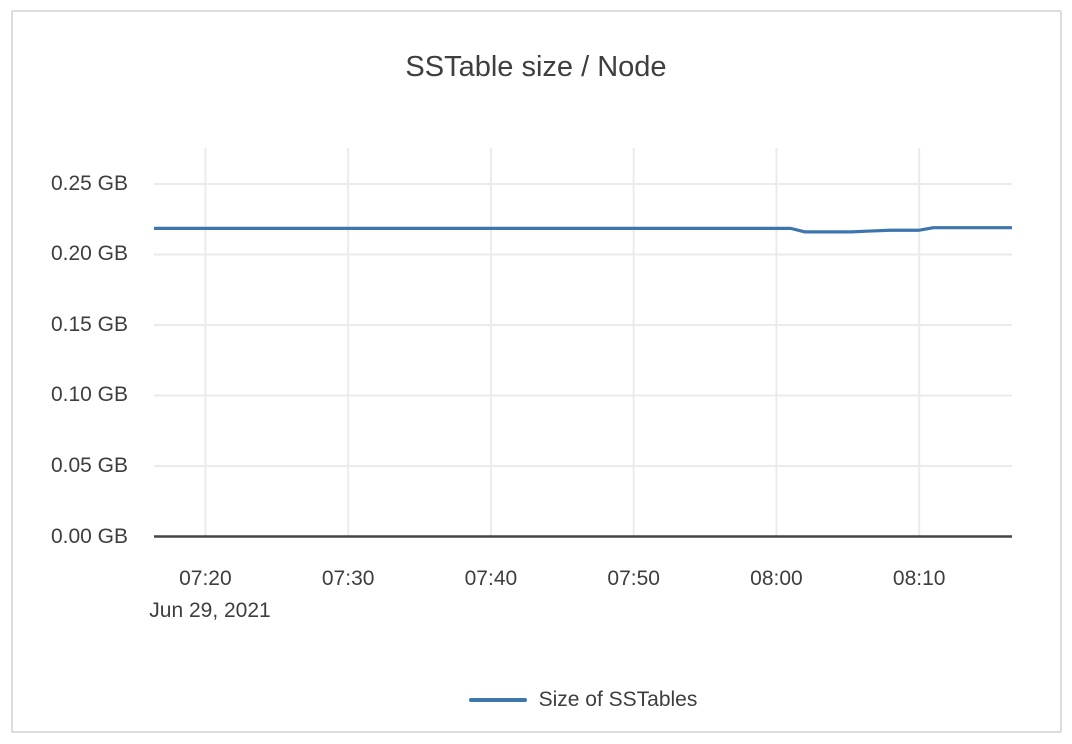 The width and height of the screenshot is (1072, 744). What do you see at coordinates (633, 578) in the screenshot?
I see `x-tick-label: 07:50` at bounding box center [633, 578].